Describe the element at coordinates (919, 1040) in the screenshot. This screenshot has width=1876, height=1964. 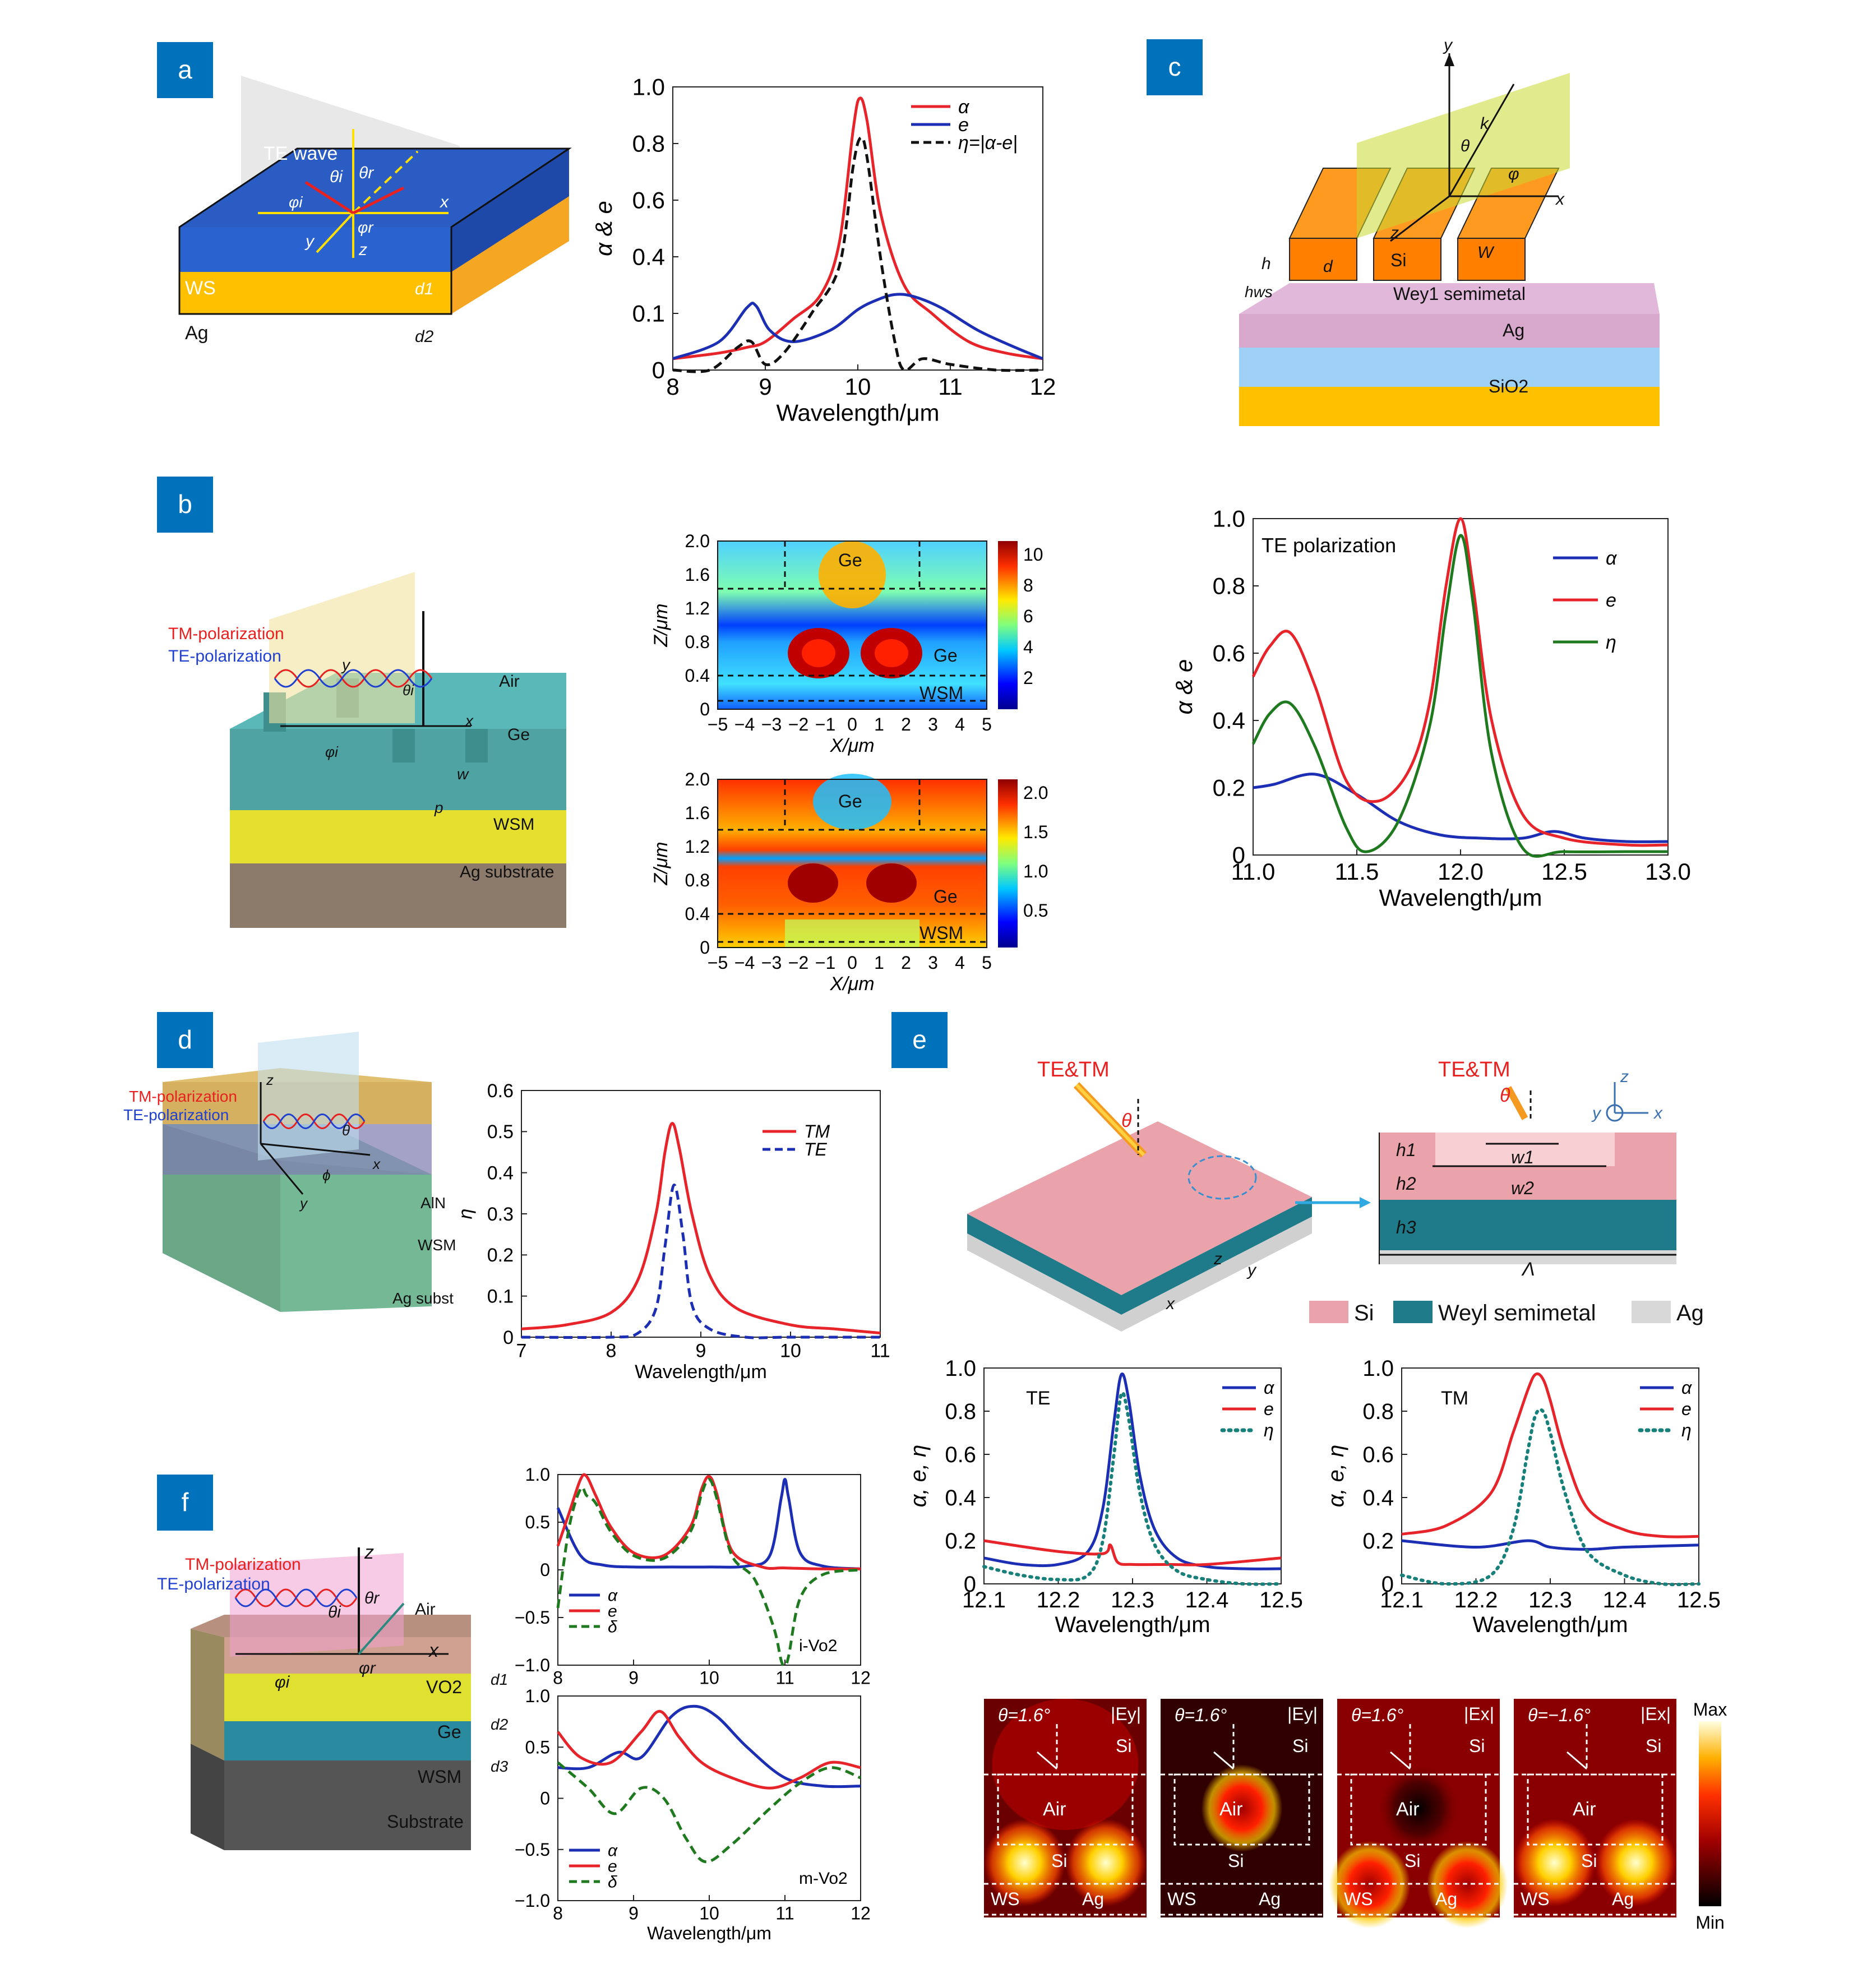
I see `badge-e` at that location.